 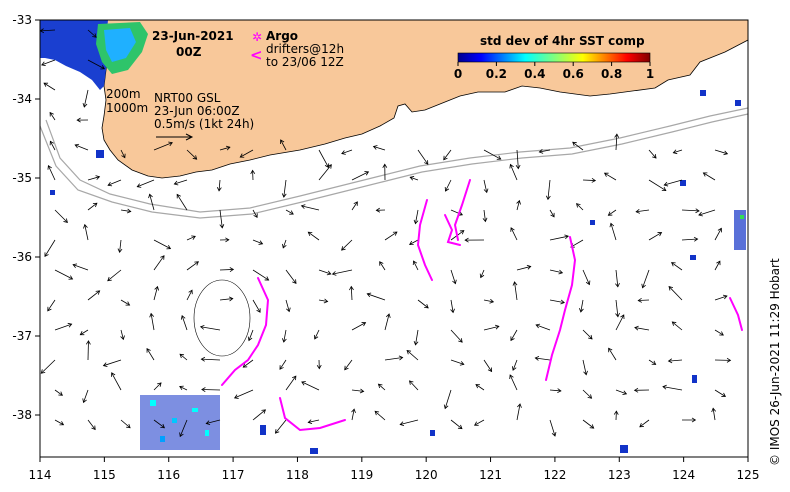 I want to click on drifter-label-2: to 23/06 12Z, so click(x=305, y=62).